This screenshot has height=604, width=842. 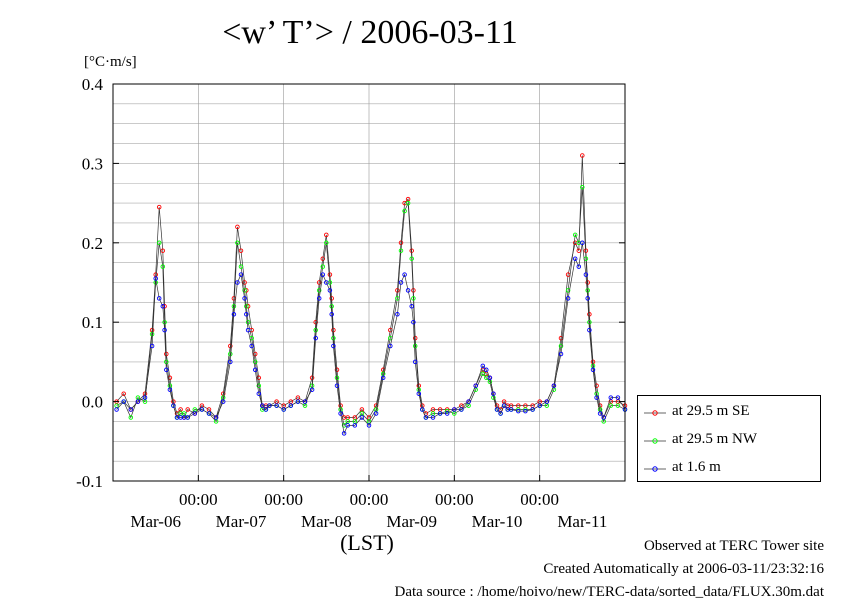 I want to click on legend: at 29.5 m SE at 29.5 m NW at 1.6 m, so click(x=729, y=438).